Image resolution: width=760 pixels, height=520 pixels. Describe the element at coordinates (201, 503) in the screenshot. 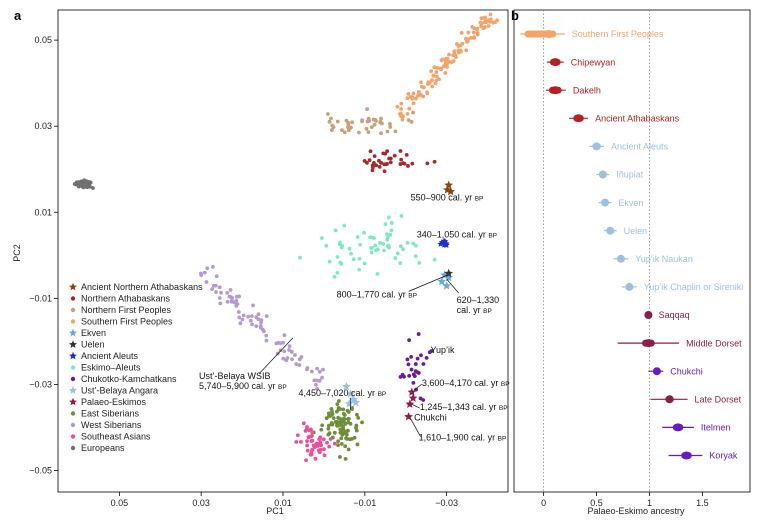

I see `pca-x-tick-label: 0.03` at that location.